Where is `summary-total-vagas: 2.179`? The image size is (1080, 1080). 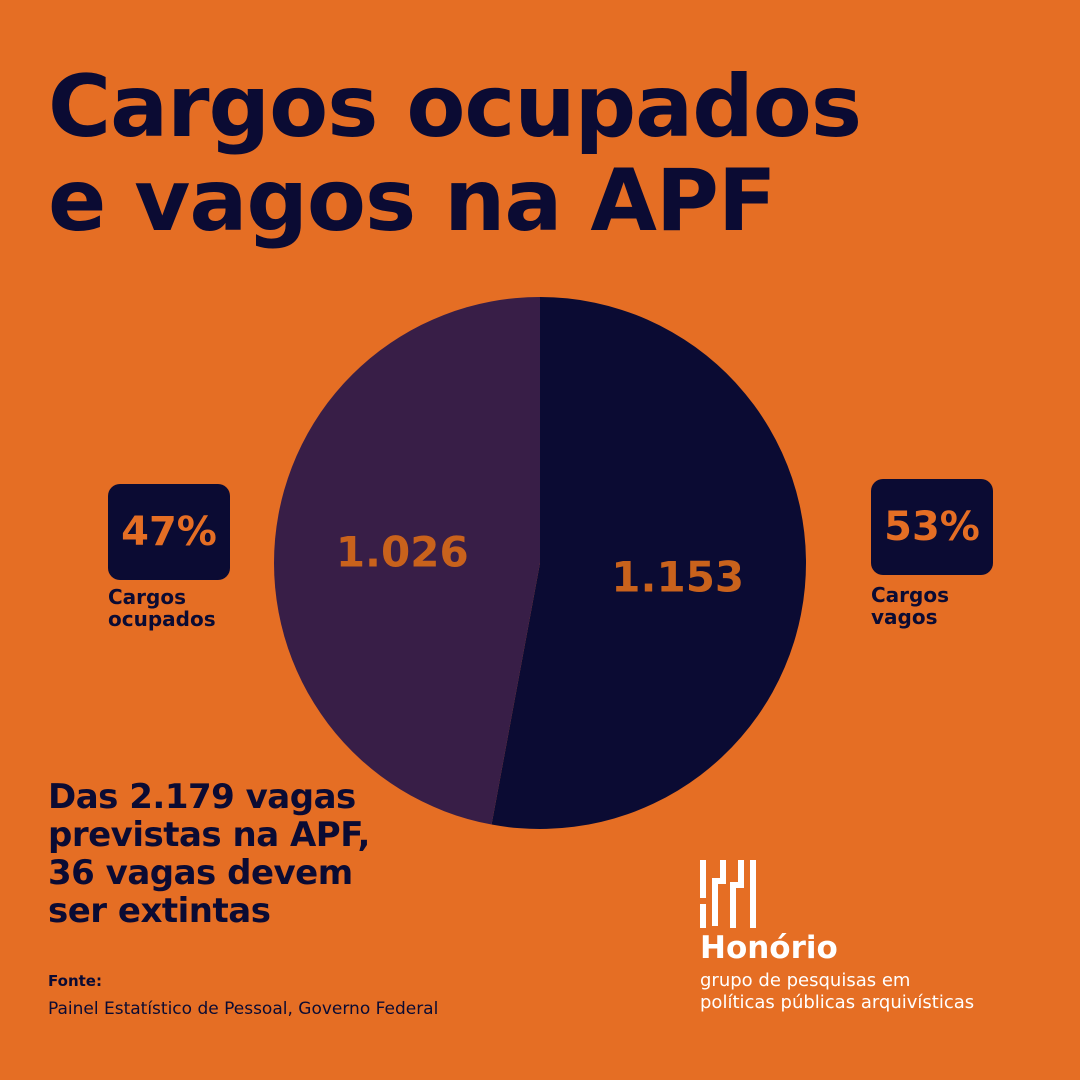
summary-total-vagas: 2.179 is located at coordinates (182, 797).